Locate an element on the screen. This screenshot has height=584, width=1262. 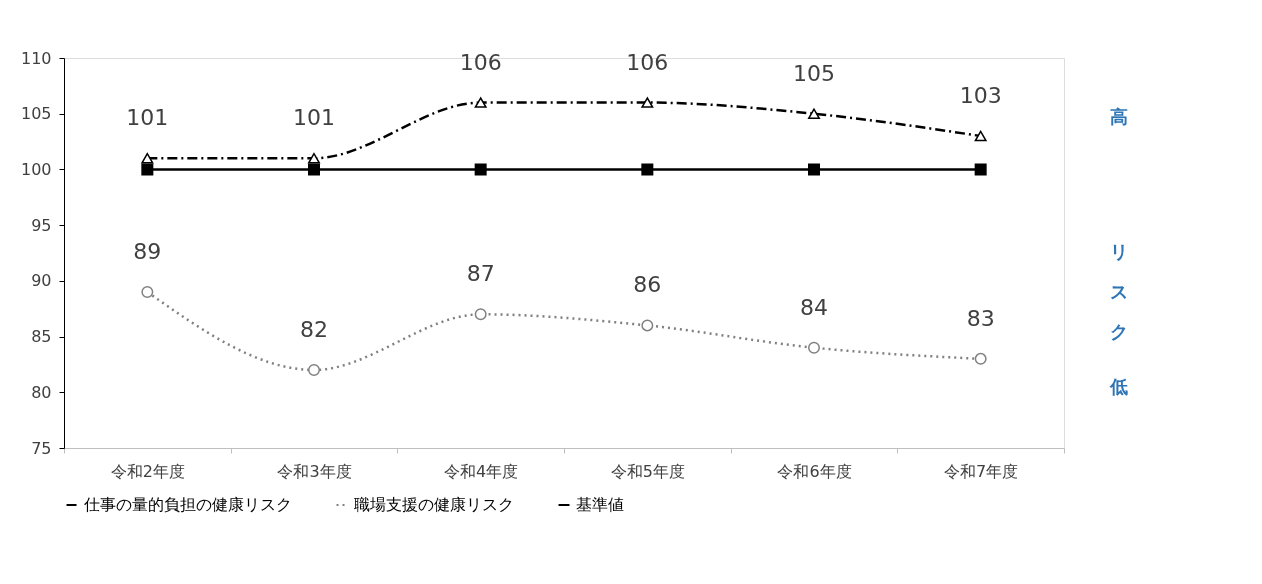
x-tick-label: 令和5年度 is located at coordinates (647, 471).